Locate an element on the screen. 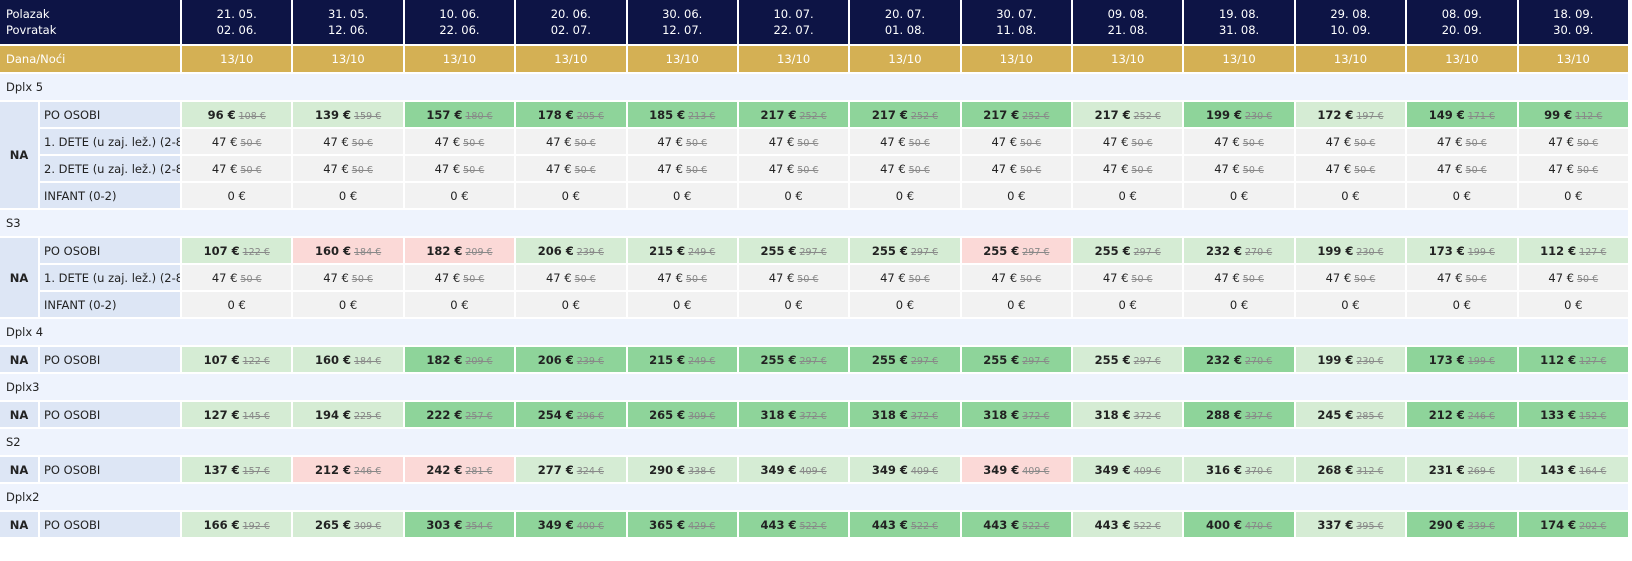  price: 178 € is located at coordinates (555, 114).